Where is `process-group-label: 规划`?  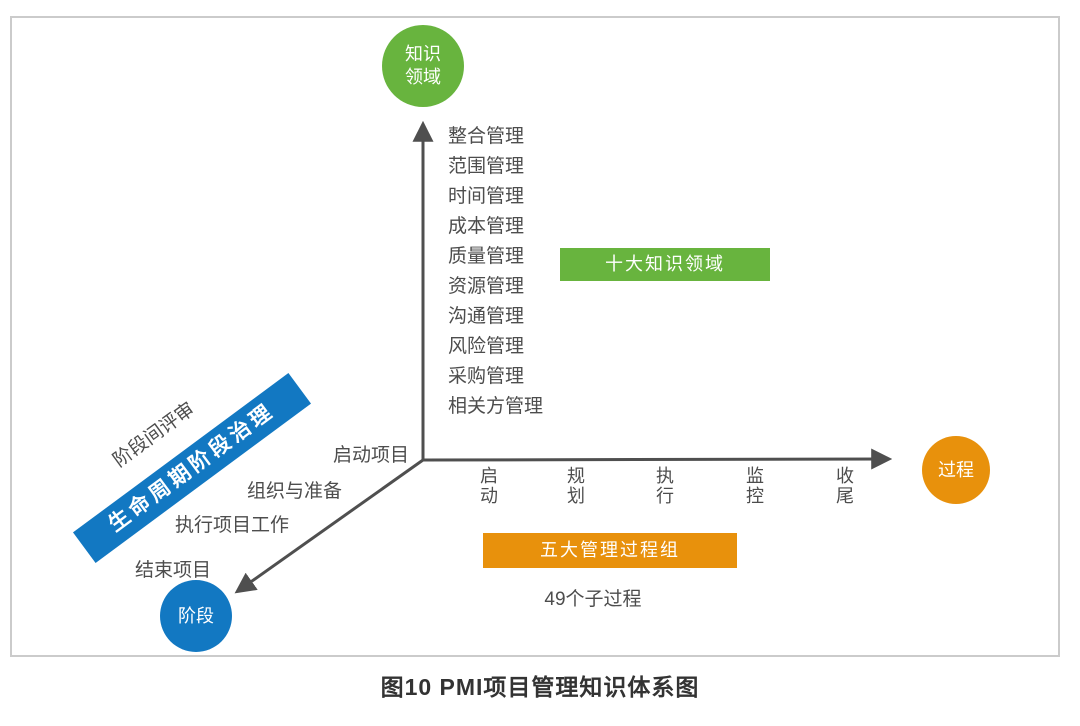 process-group-label: 规划 is located at coordinates (576, 486).